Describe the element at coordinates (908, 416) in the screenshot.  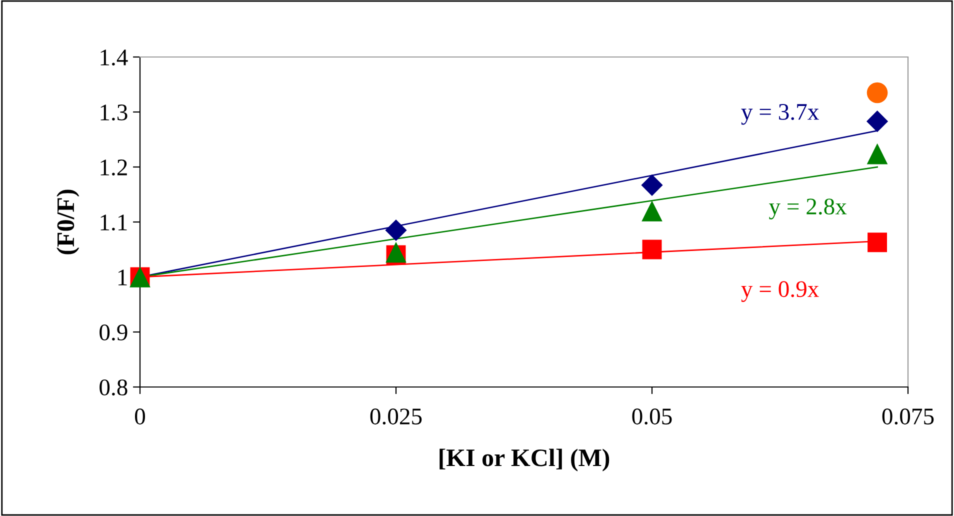
I see `x-tick-label: 0.075` at that location.